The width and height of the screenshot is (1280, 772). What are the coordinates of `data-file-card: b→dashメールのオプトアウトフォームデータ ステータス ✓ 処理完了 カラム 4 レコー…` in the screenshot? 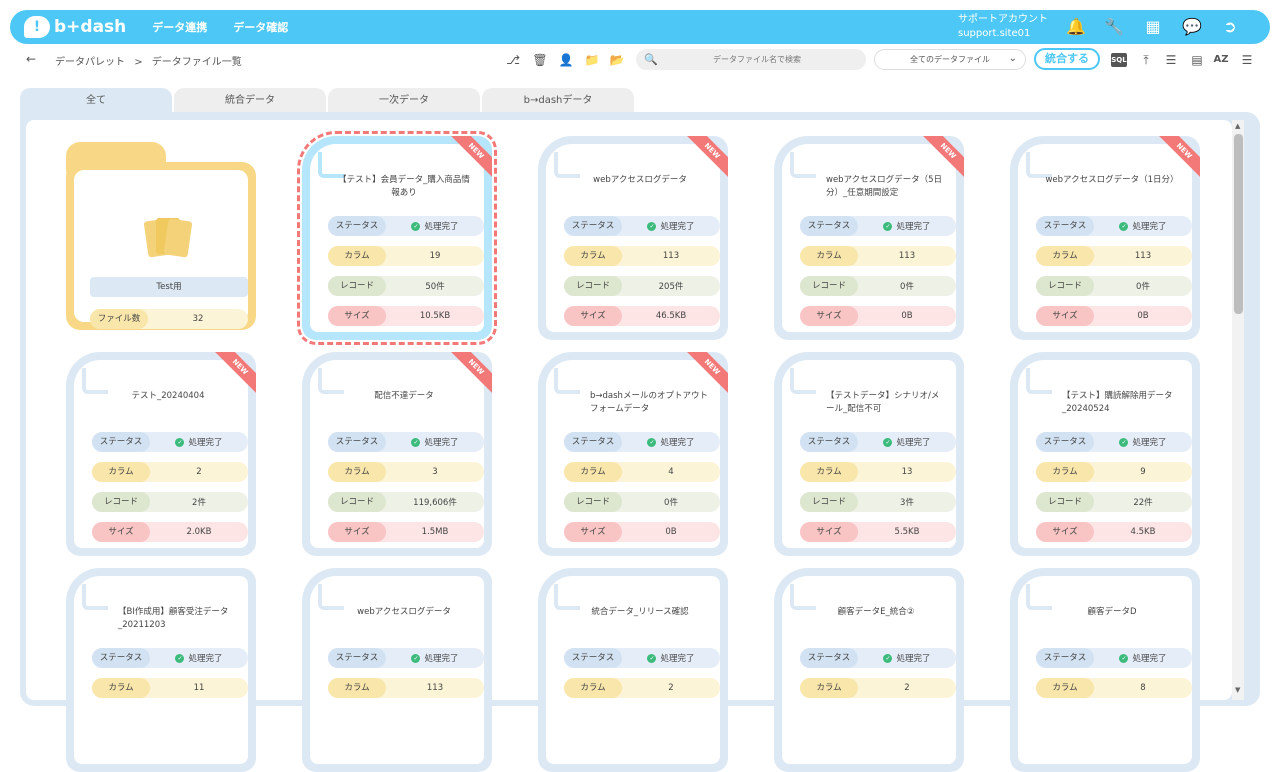 It's located at (633, 454).